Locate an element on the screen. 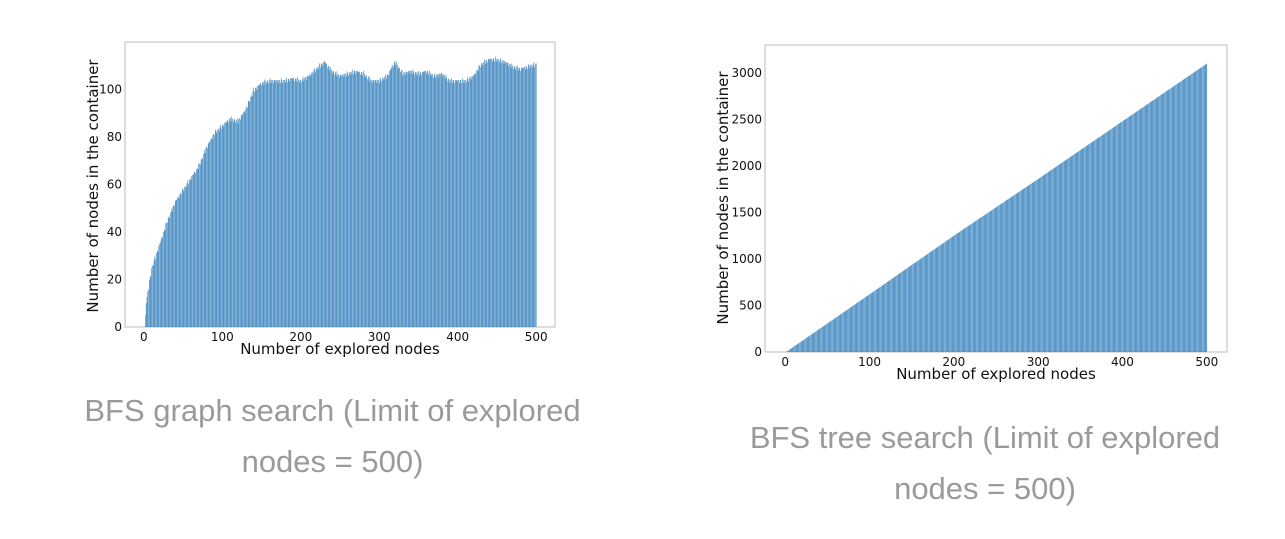  caption-line-1: BFS graph search (Limit of explored is located at coordinates (332, 410).